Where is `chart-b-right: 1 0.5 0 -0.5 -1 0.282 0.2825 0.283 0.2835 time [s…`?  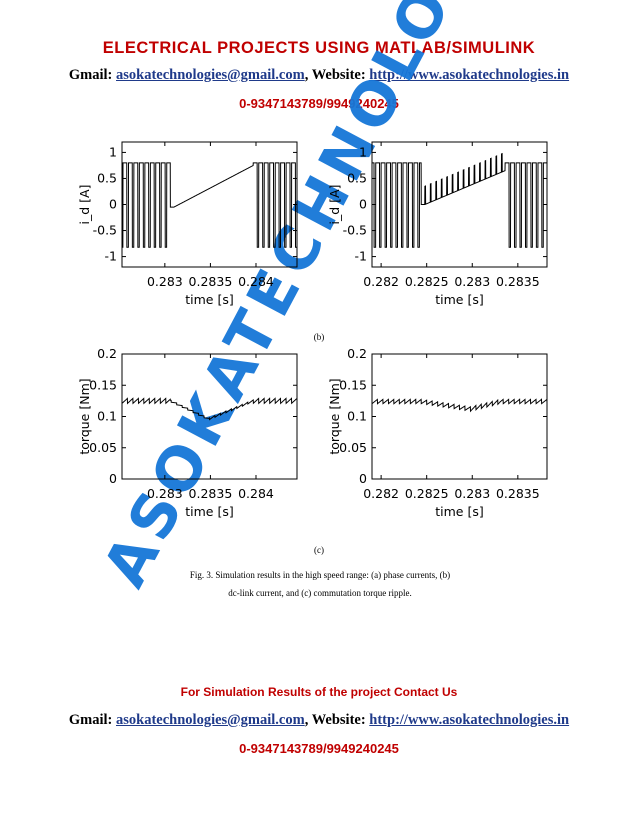 chart-b-right: 1 0.5 0 -0.5 -1 0.282 0.2825 0.283 0.2835 time [s… is located at coordinates (437, 224).